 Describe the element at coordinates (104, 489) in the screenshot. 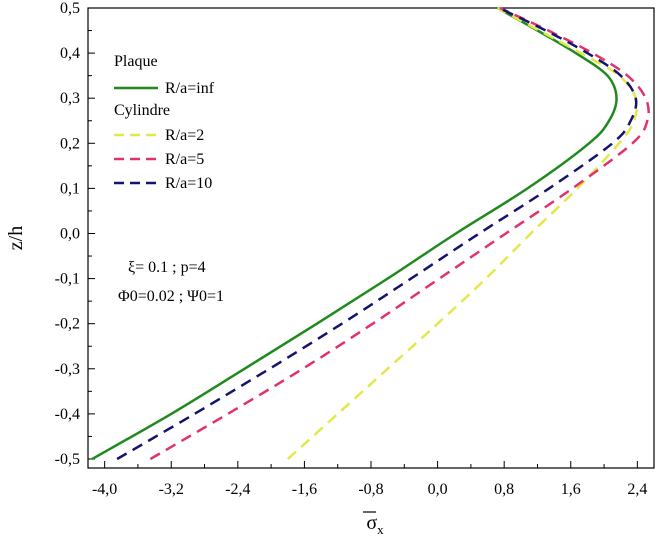

I see `x-tick-label: -4,0` at that location.